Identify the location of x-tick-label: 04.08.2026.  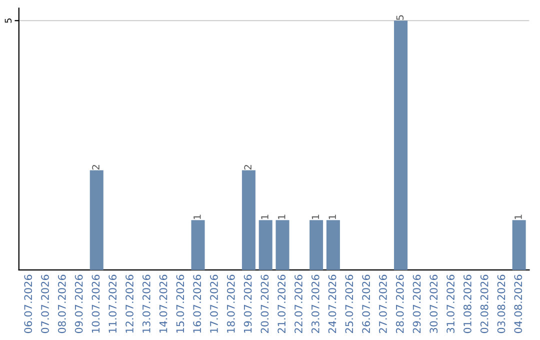
(518, 304).